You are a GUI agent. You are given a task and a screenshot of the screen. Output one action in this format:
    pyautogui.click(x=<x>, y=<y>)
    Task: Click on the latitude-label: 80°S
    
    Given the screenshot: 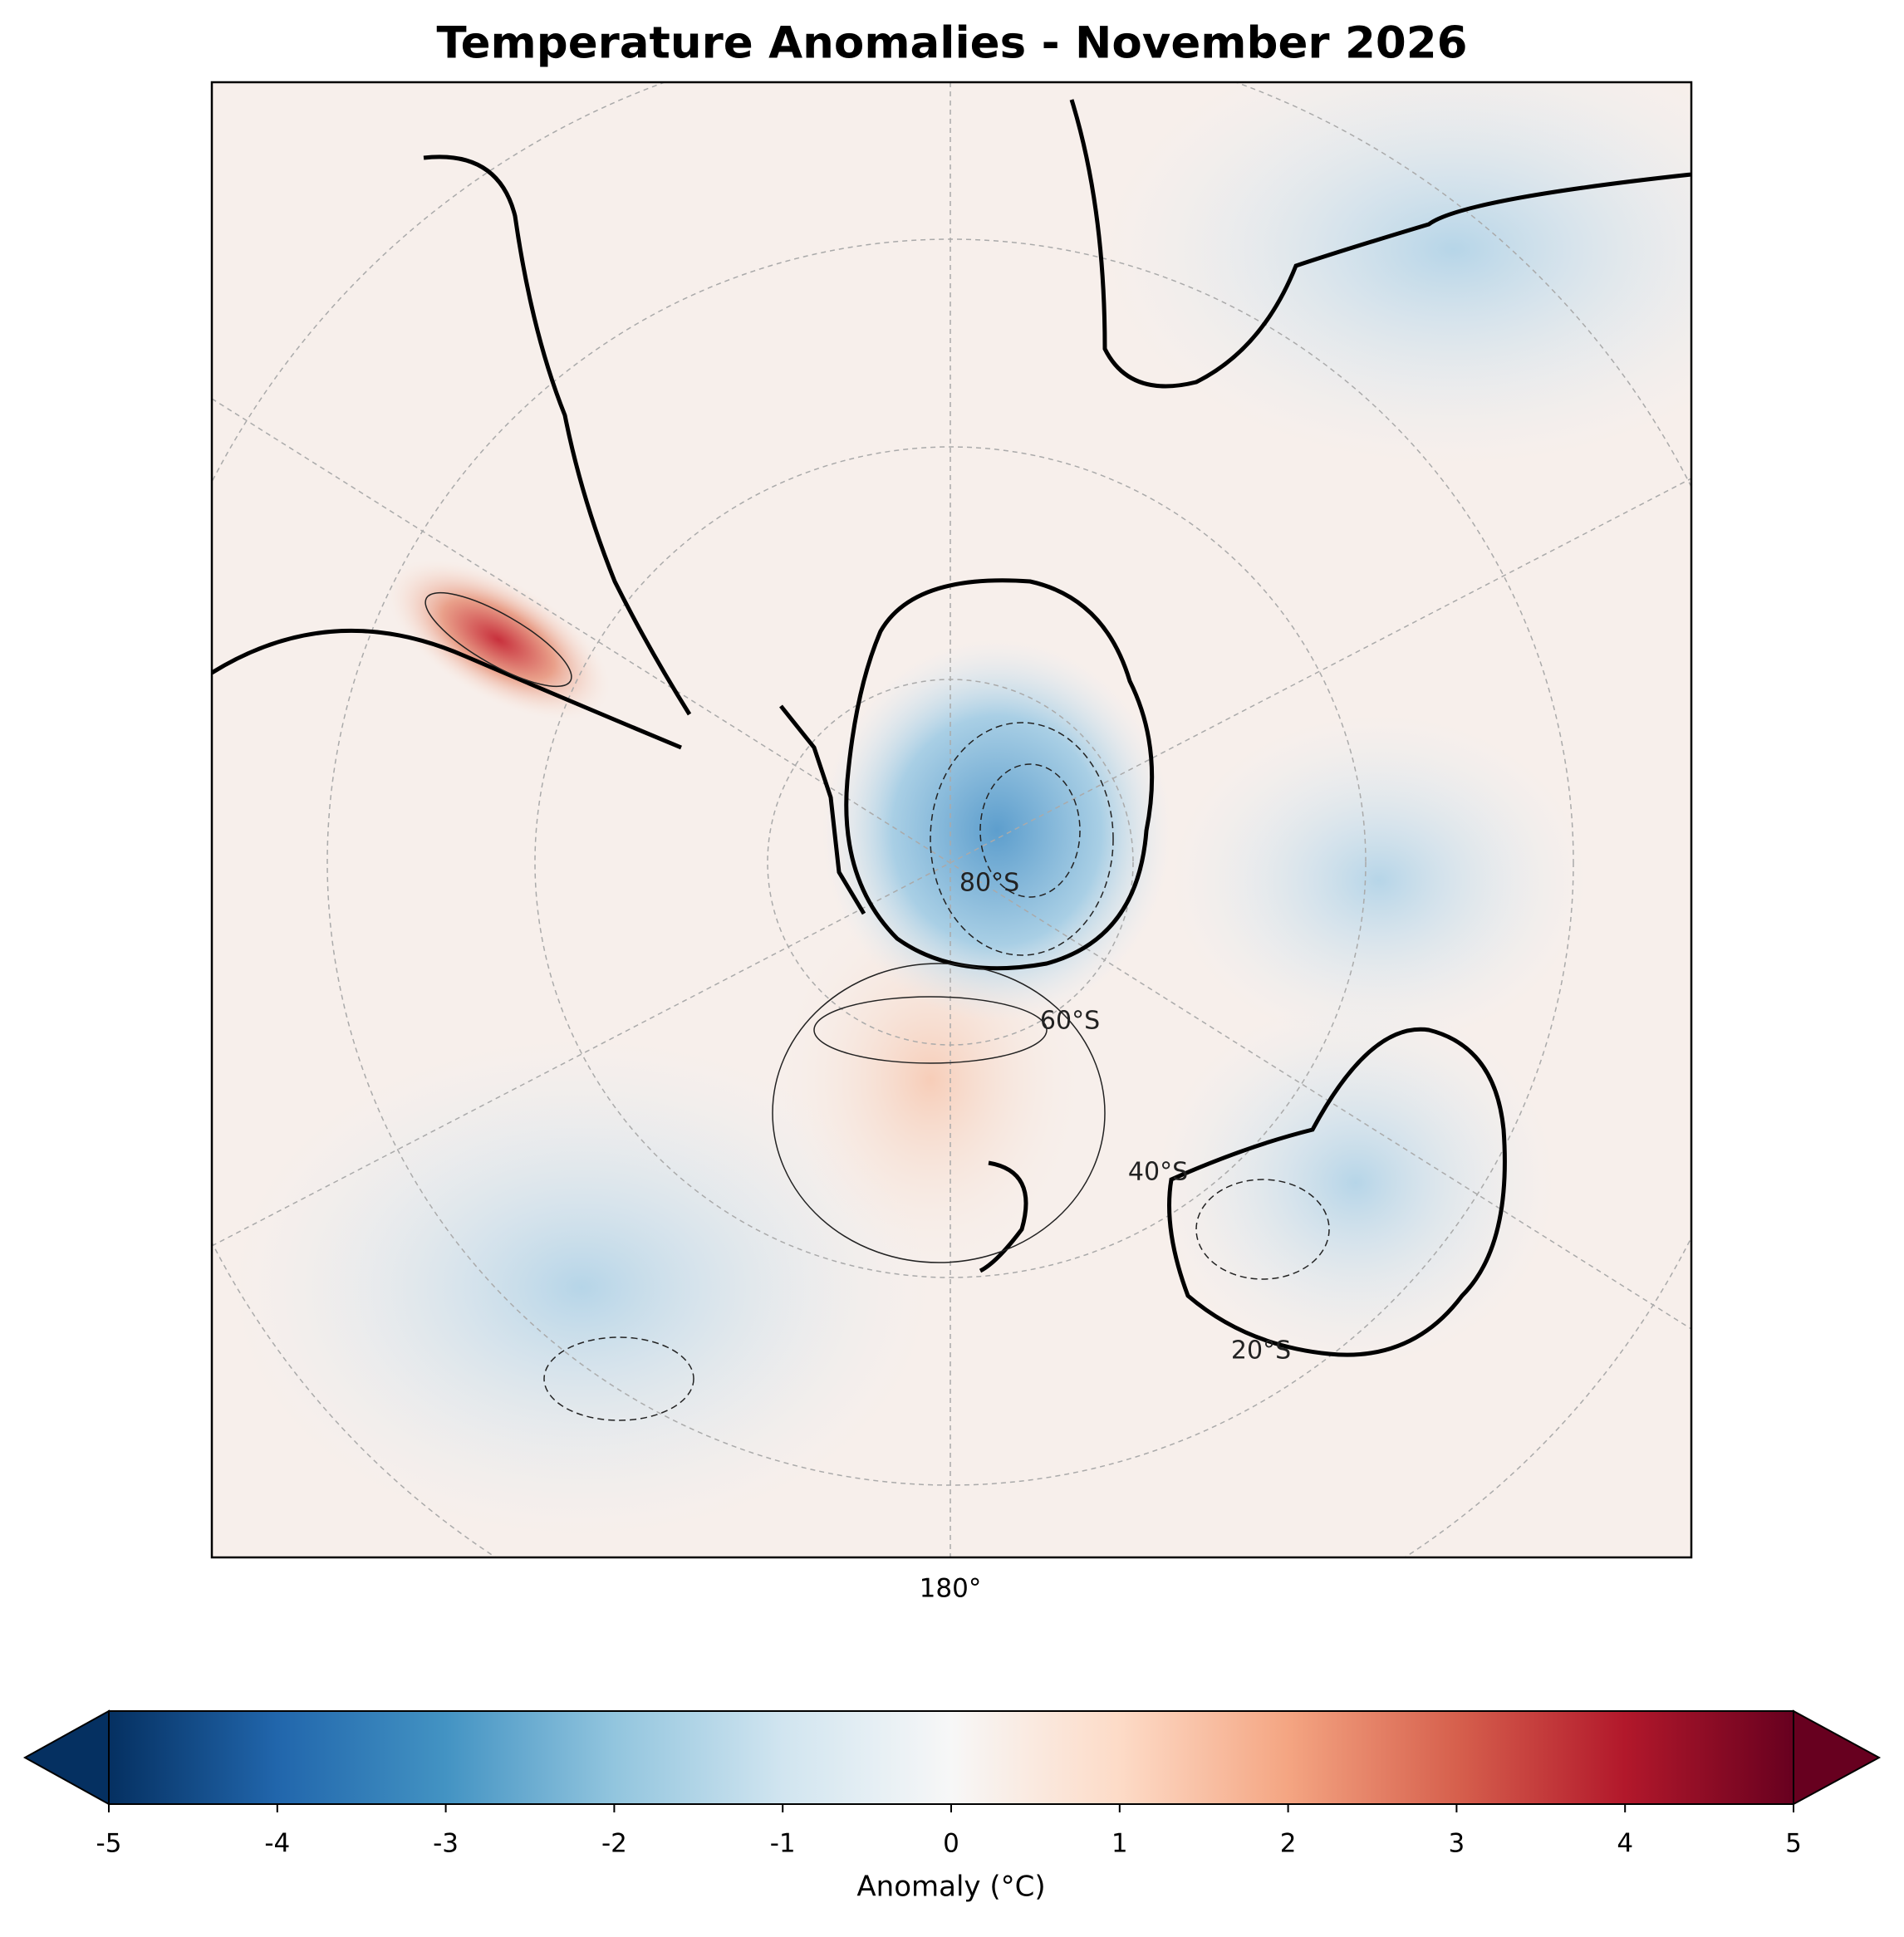 What is the action you would take?
    pyautogui.click(x=989, y=883)
    